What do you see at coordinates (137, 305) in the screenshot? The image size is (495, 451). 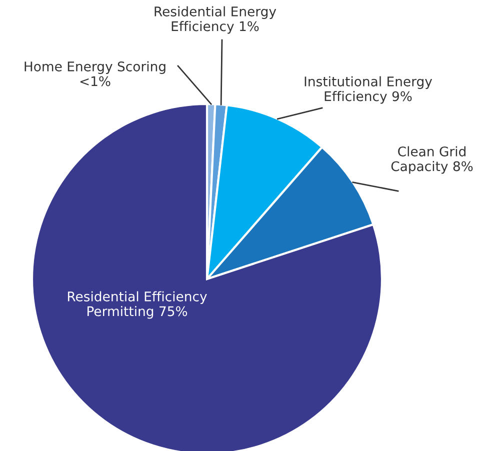 I see `slice-label: Residential Efficiency Permitting 75%` at bounding box center [137, 305].